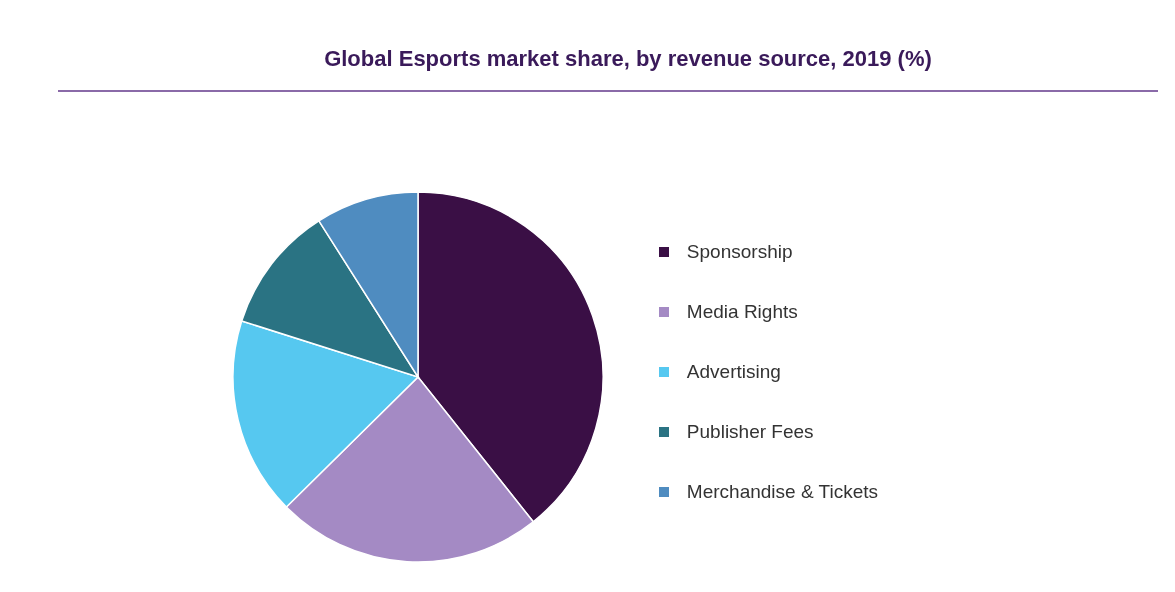 The width and height of the screenshot is (1175, 592). Describe the element at coordinates (742, 312) in the screenshot. I see `legend-label: Media Rights` at that location.